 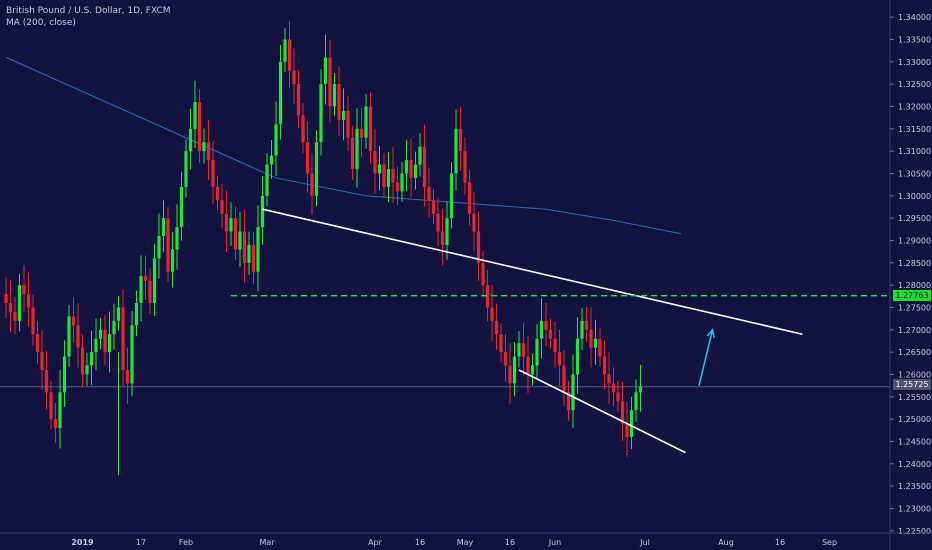 I want to click on y-tick-label: 1.30000, so click(x=914, y=196).